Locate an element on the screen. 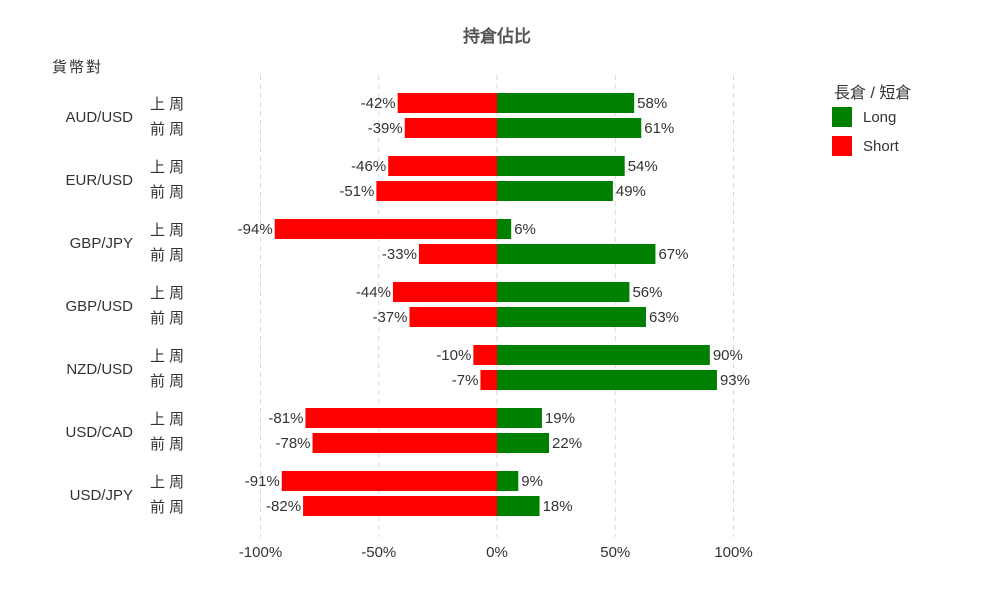  short-data-label: -33% is located at coordinates (399, 254).